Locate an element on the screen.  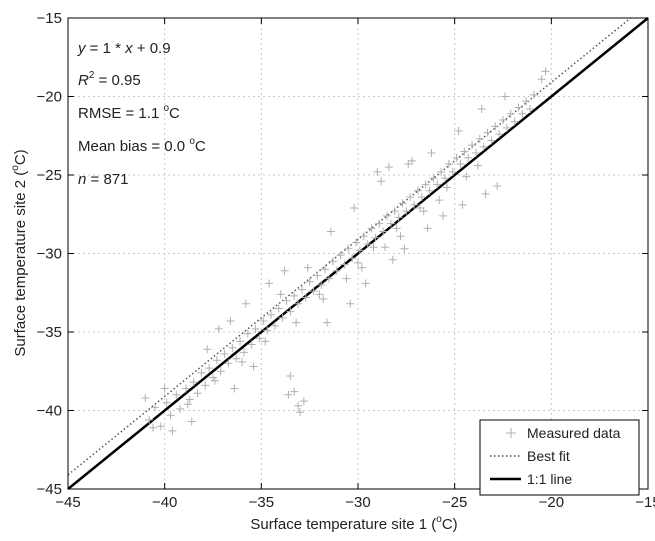
x-tick-label: −20 is located at coordinates (551, 502).